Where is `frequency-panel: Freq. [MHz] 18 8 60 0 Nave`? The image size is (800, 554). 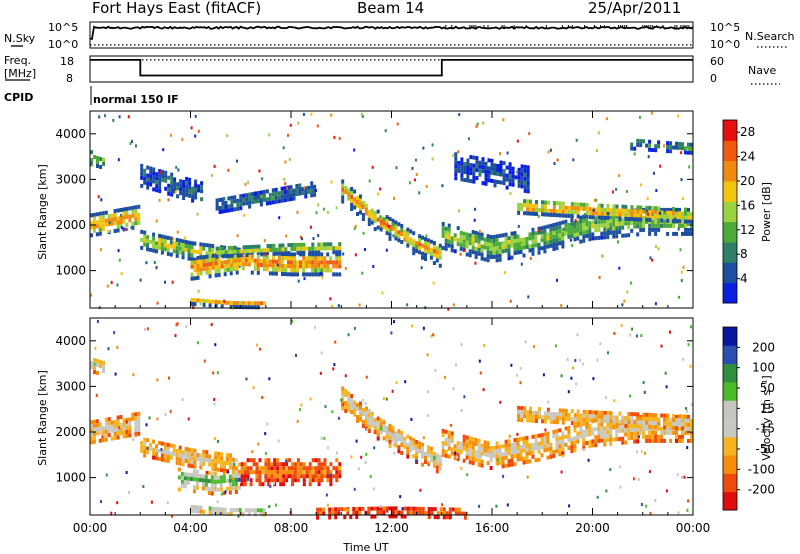 frequency-panel: Freq. [MHz] 18 8 60 0 Nave is located at coordinates (392, 69).